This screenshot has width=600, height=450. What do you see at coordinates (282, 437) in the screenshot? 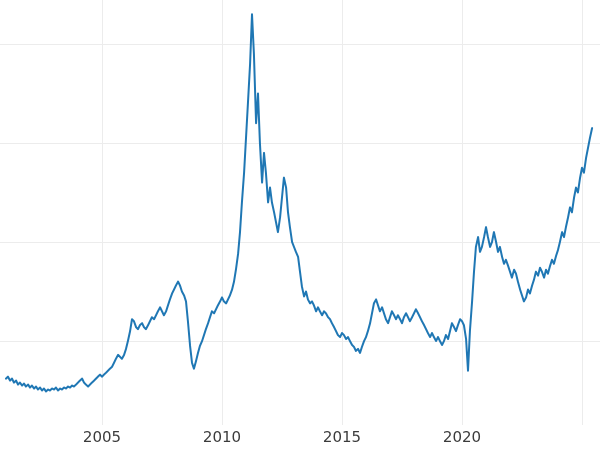
I see `x-axis-tick-labels: 2005 2010 2015 2020` at bounding box center [282, 437].